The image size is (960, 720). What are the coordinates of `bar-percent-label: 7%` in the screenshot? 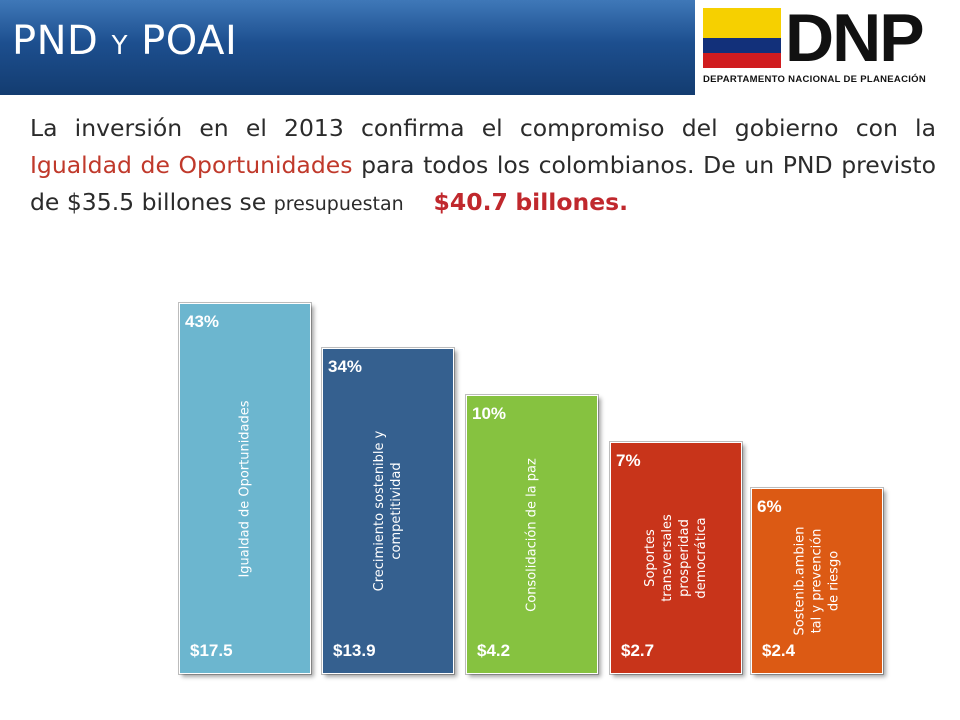 It's located at (628, 460).